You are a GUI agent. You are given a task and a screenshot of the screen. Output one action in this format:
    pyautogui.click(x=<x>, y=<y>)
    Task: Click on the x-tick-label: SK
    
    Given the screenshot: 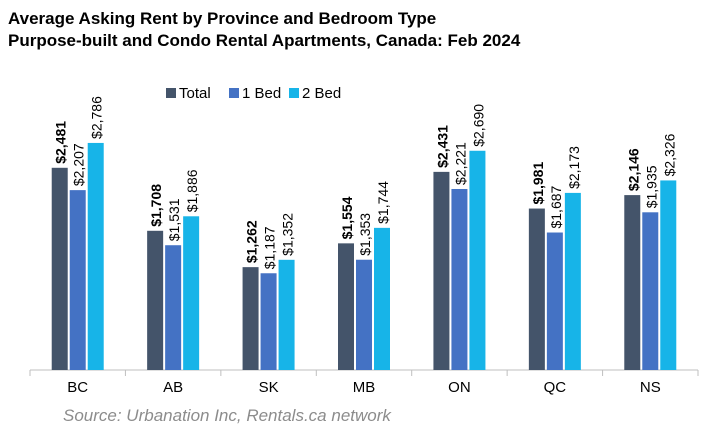 What is the action you would take?
    pyautogui.click(x=269, y=387)
    